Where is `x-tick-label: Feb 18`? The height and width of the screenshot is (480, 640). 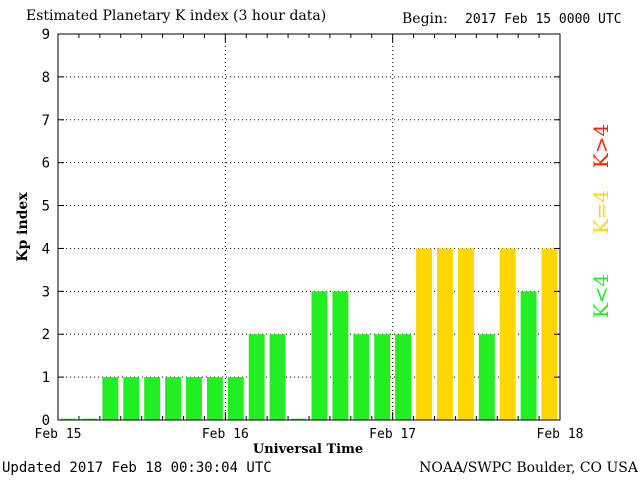
x-tick-label: Feb 18 is located at coordinates (560, 434).